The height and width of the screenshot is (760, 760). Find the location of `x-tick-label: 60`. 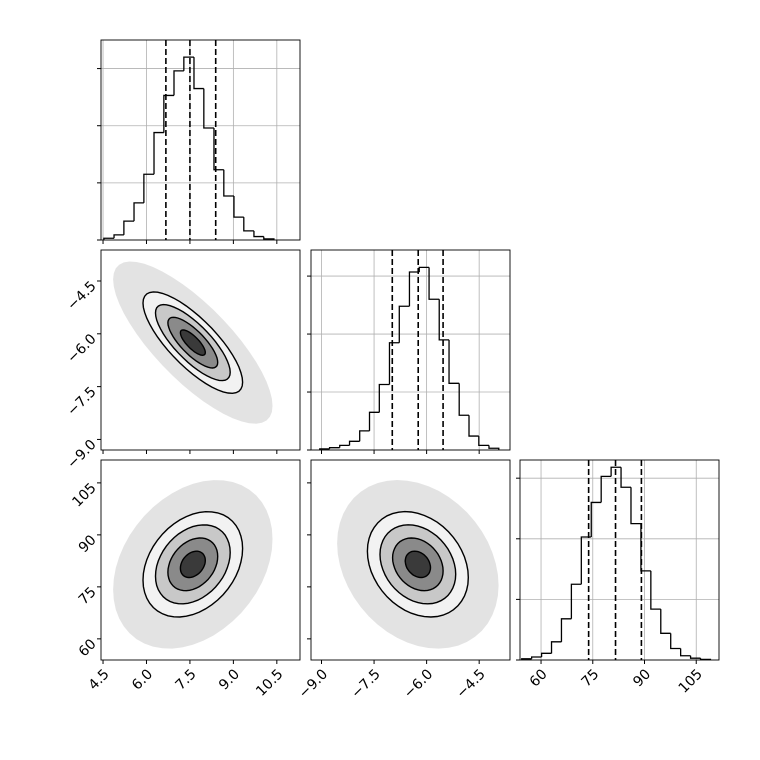

x-tick-label: 60 is located at coordinates (539, 678).